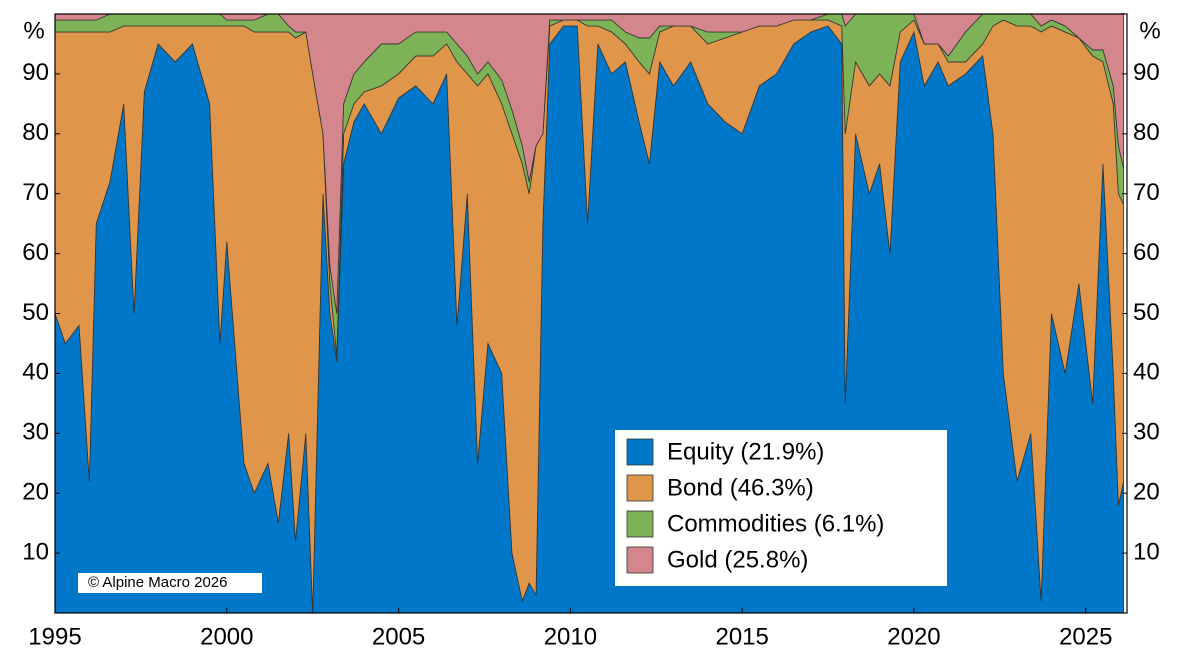 The height and width of the screenshot is (672, 1184). What do you see at coordinates (35, 551) in the screenshot?
I see `y-tick-label: 10` at bounding box center [35, 551].